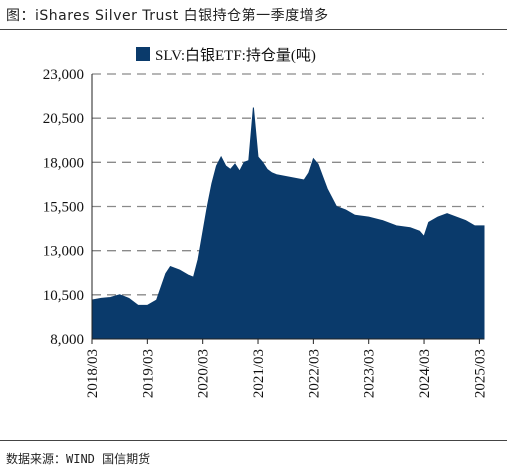 Image resolution: width=507 pixels, height=472 pixels. I want to click on y-tick-label: 15,500, so click(63, 208).